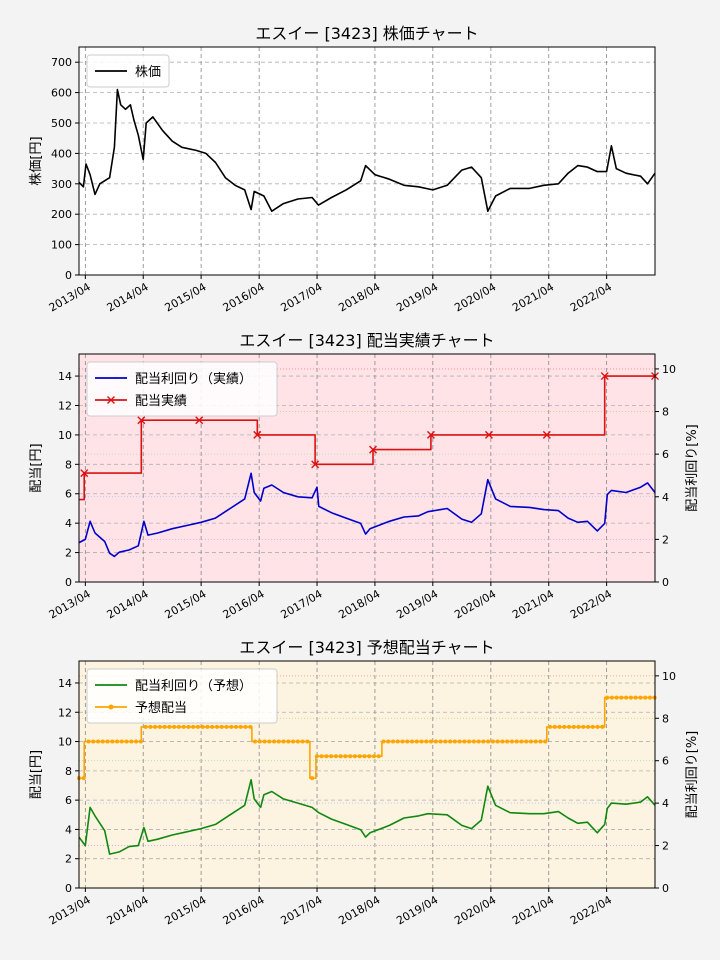 The height and width of the screenshot is (960, 720). Describe the element at coordinates (193, 379) in the screenshot. I see `legend-label: 配当利回り（実績）` at that location.